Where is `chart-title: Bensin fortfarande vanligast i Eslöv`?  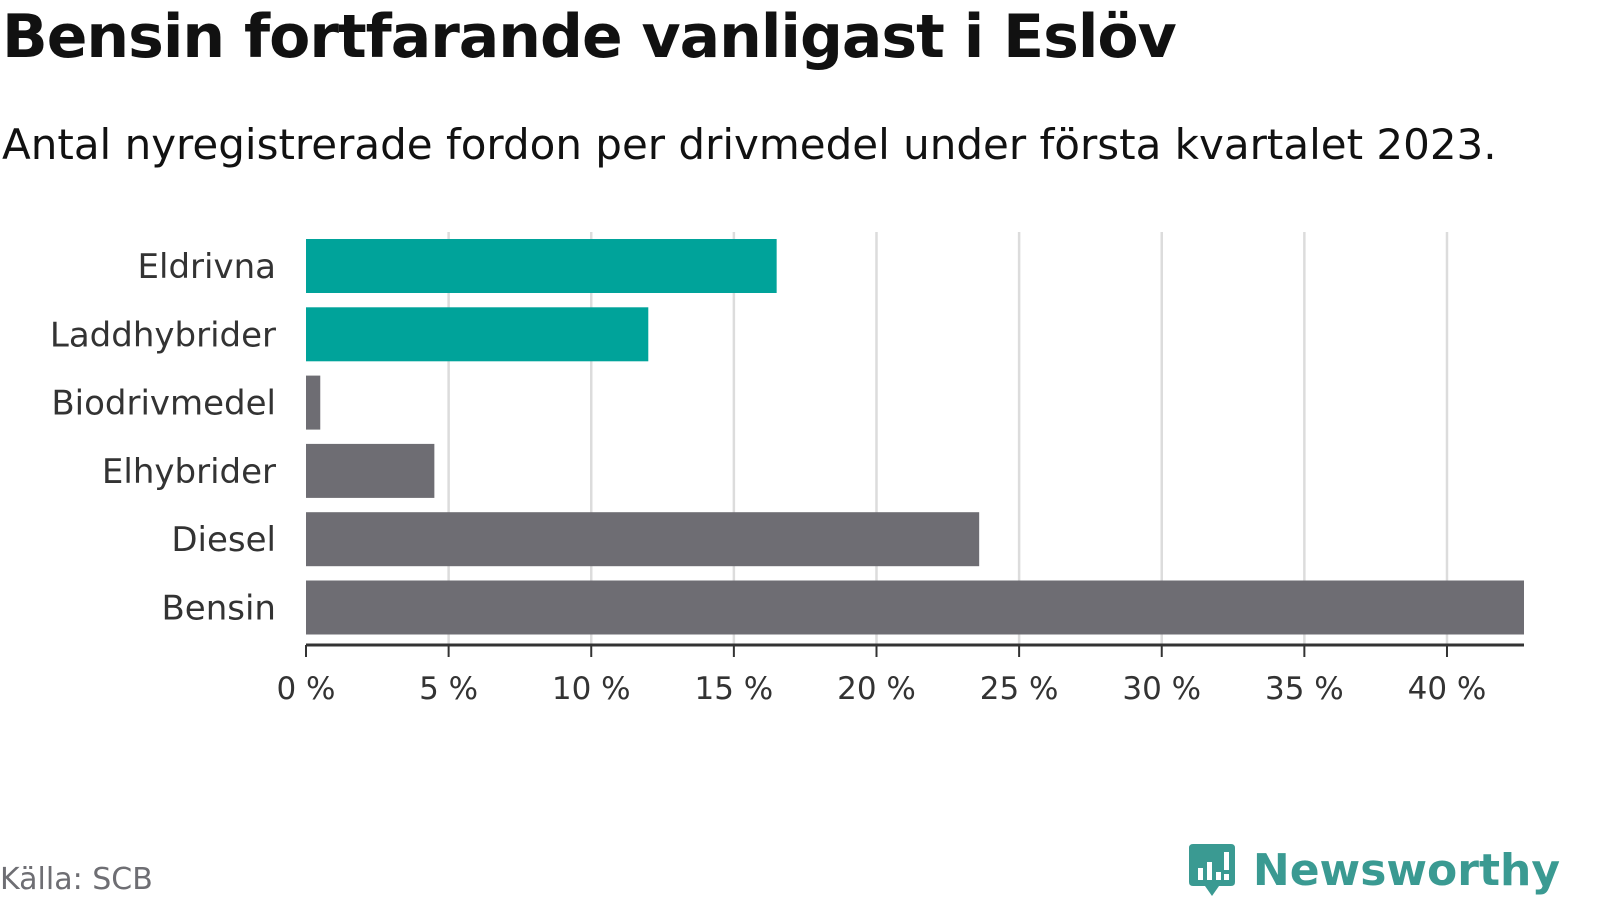
chart-title: Bensin fortfarande vanligast i Eslöv is located at coordinates (589, 37).